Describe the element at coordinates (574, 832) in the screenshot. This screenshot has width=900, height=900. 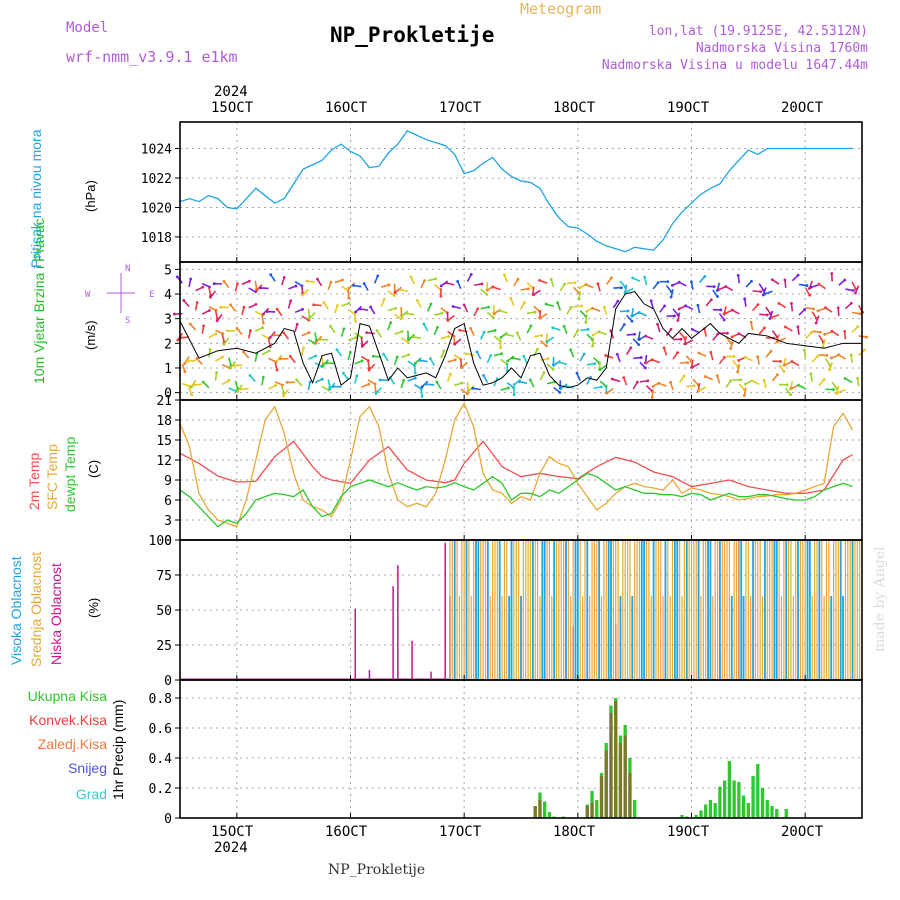
I see `day-label-bottom-4: 18OCT` at that location.